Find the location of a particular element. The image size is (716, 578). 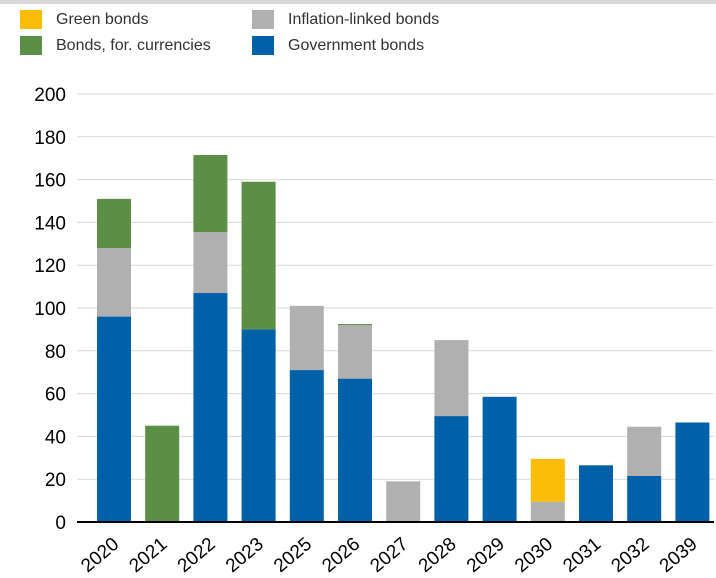

legend-item-government-bonds: Government bonds is located at coordinates (338, 45).